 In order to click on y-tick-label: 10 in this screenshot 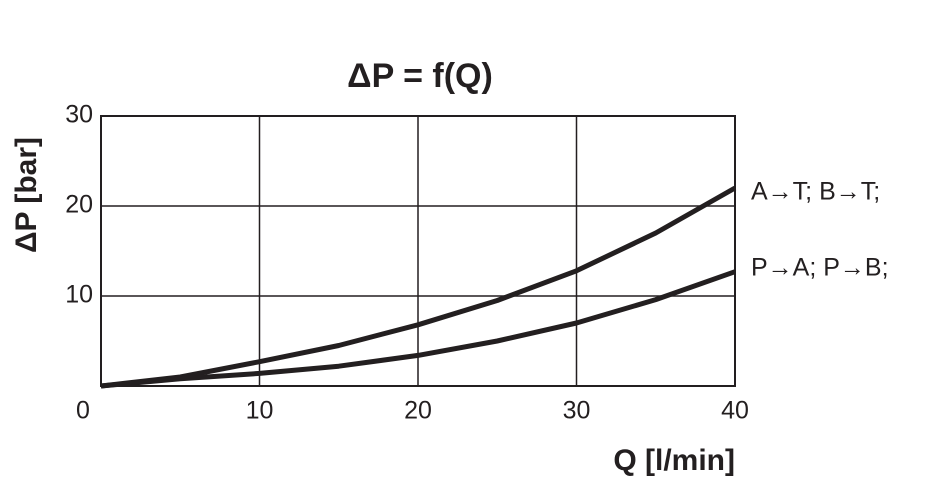, I will do `click(79, 295)`.